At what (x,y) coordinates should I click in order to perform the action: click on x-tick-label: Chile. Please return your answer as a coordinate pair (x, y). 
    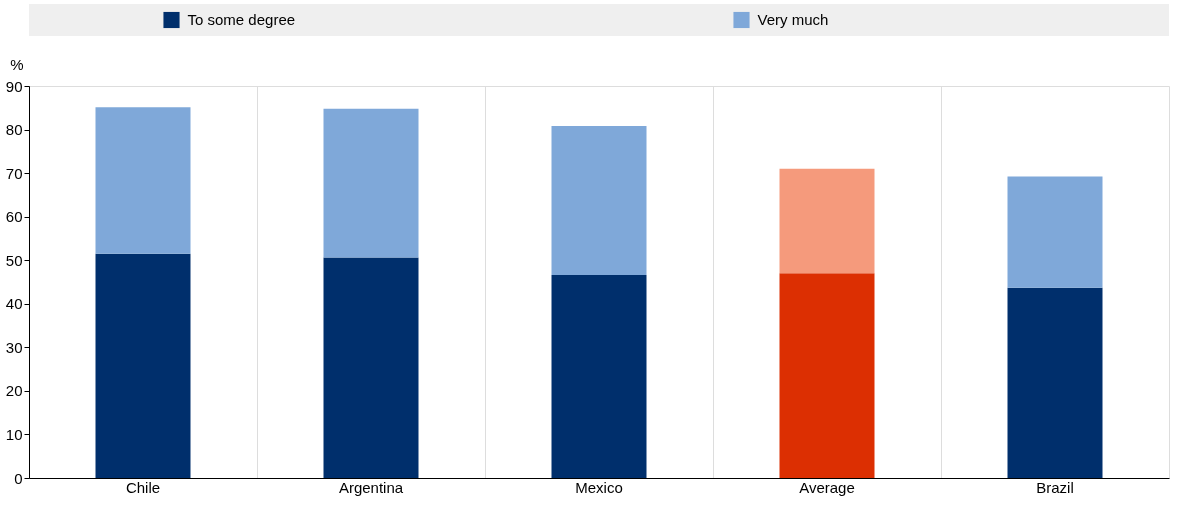
    Looking at the image, I should click on (143, 487).